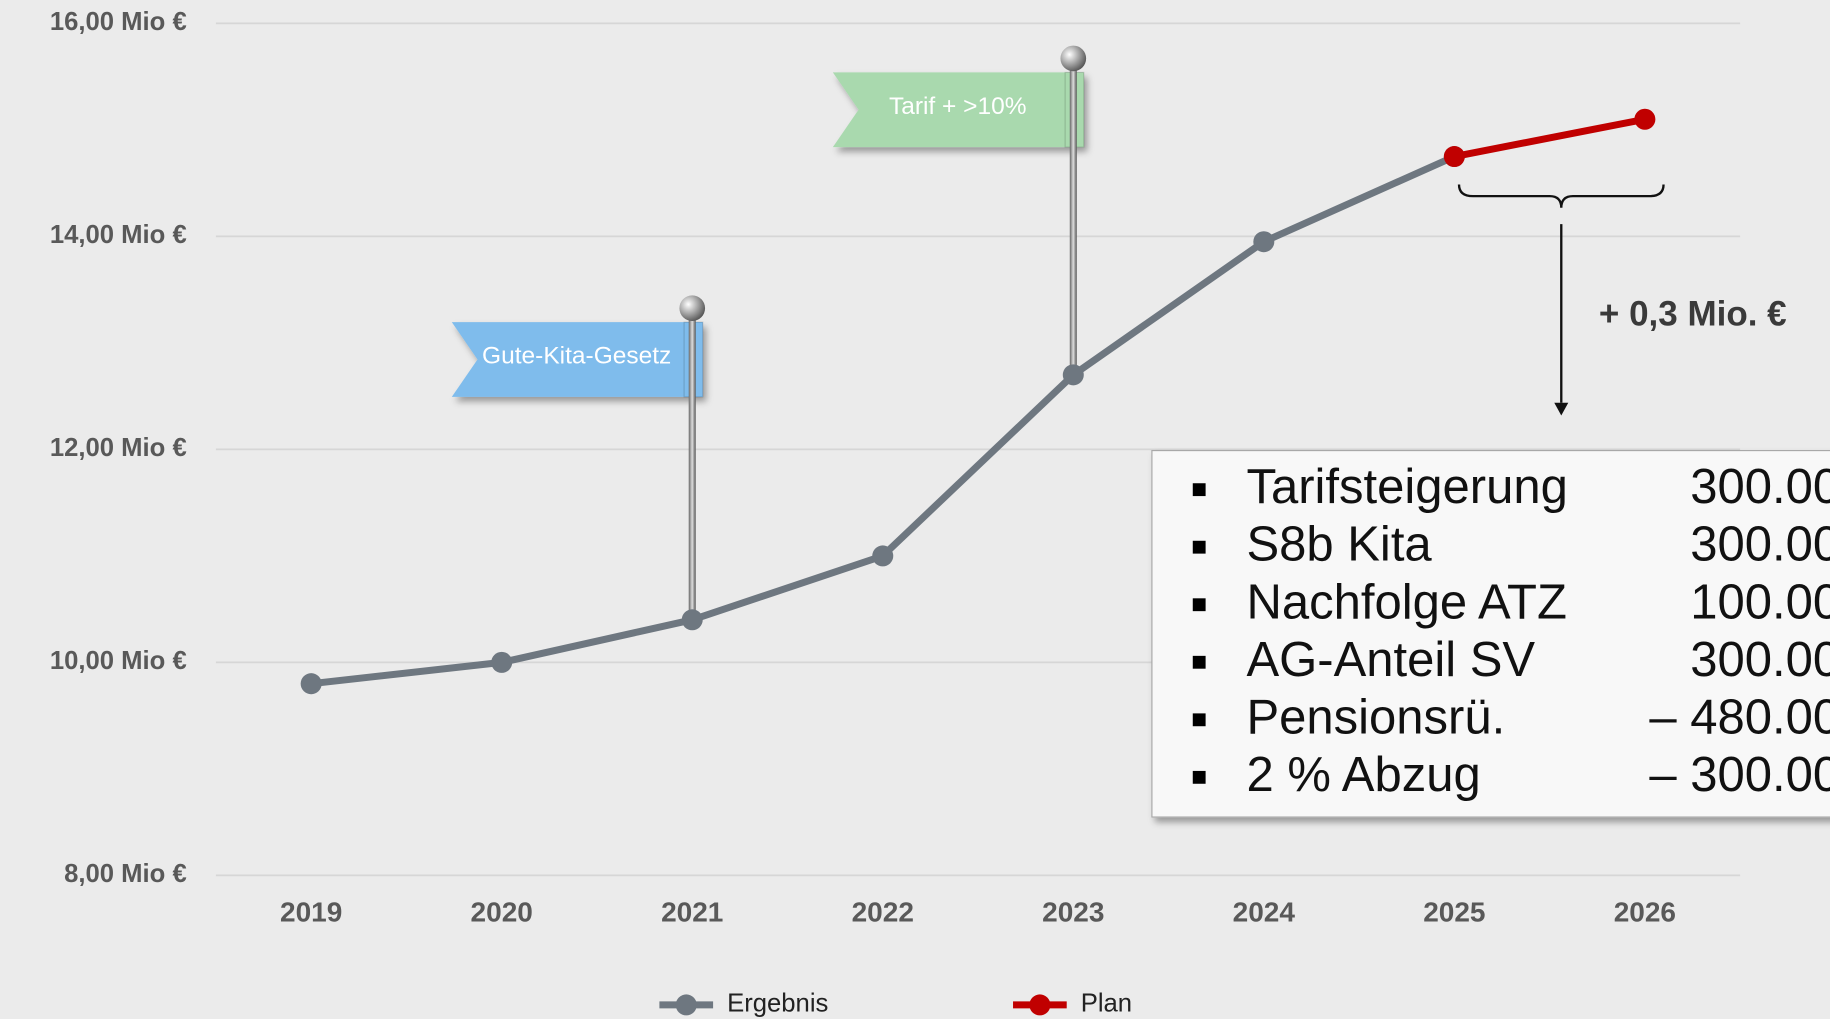  What do you see at coordinates (1406, 602) in the screenshot?
I see `breakdown-label: Nachfolge ATZ` at bounding box center [1406, 602].